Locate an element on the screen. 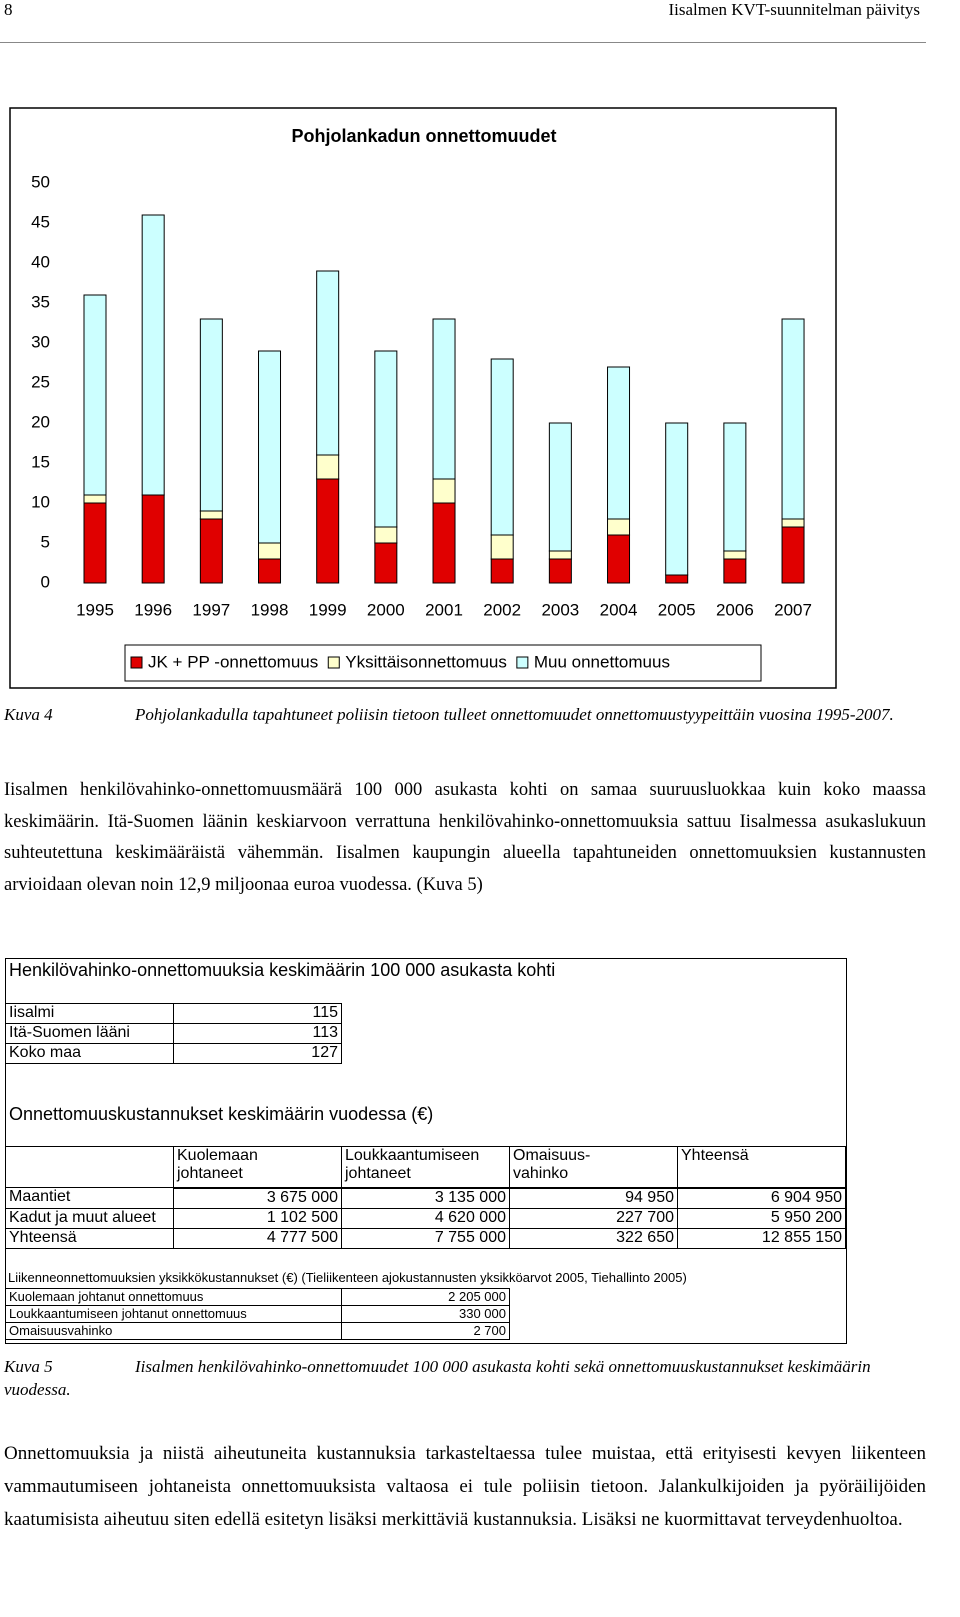 This screenshot has width=960, height=1617. table-cell: 6 904 950 is located at coordinates (761, 1198).